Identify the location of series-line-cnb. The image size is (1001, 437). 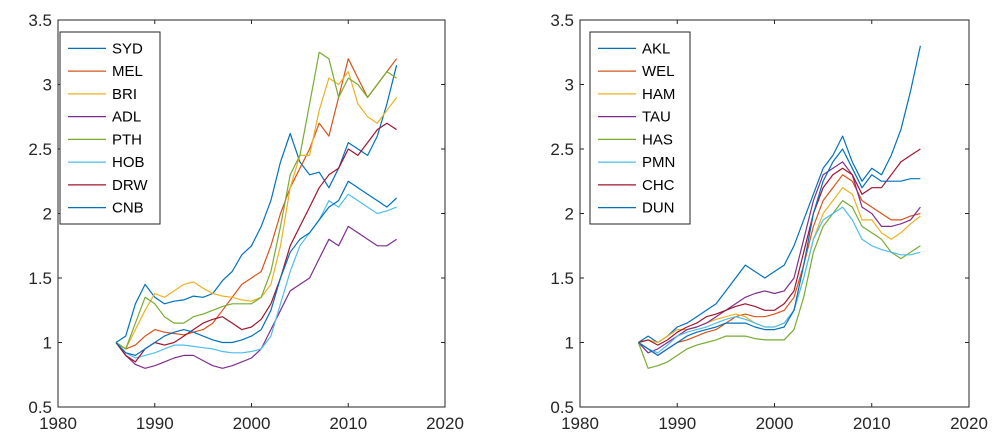
(256, 268).